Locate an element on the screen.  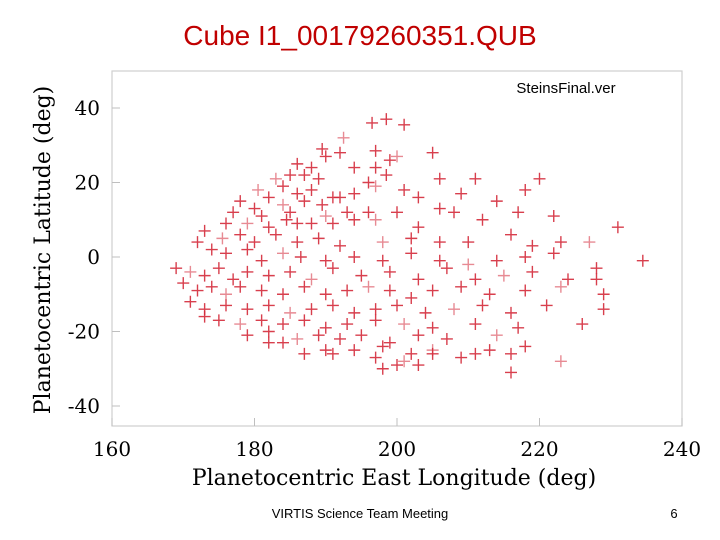
x-tick-label: 160 is located at coordinates (112, 449).